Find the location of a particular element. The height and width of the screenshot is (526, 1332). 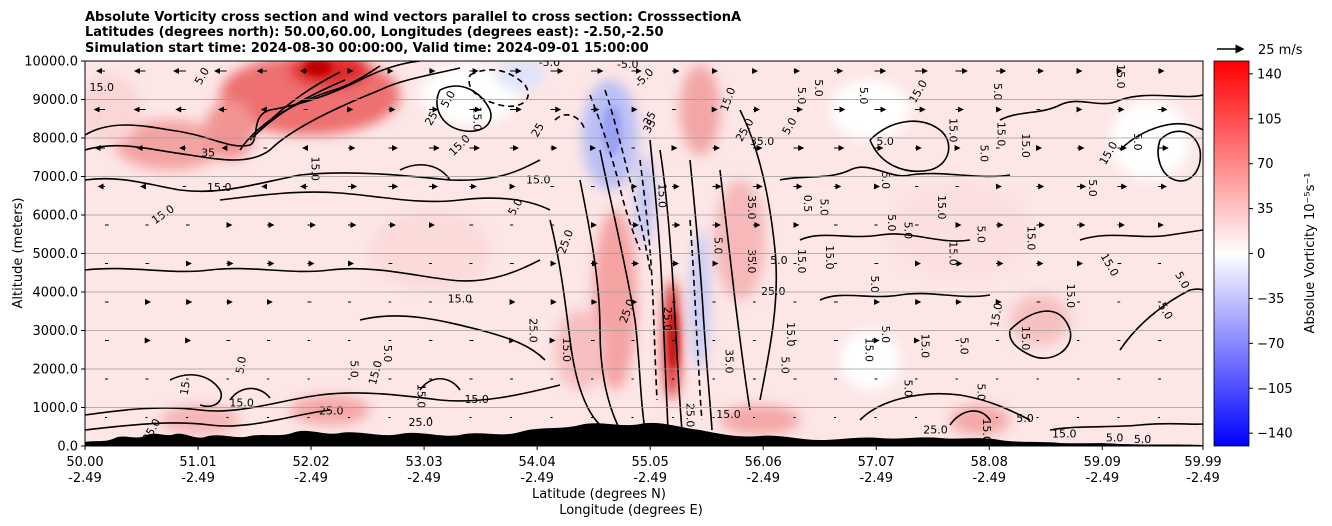

colorbar-tick-label-5: −35 is located at coordinates (1270, 299).